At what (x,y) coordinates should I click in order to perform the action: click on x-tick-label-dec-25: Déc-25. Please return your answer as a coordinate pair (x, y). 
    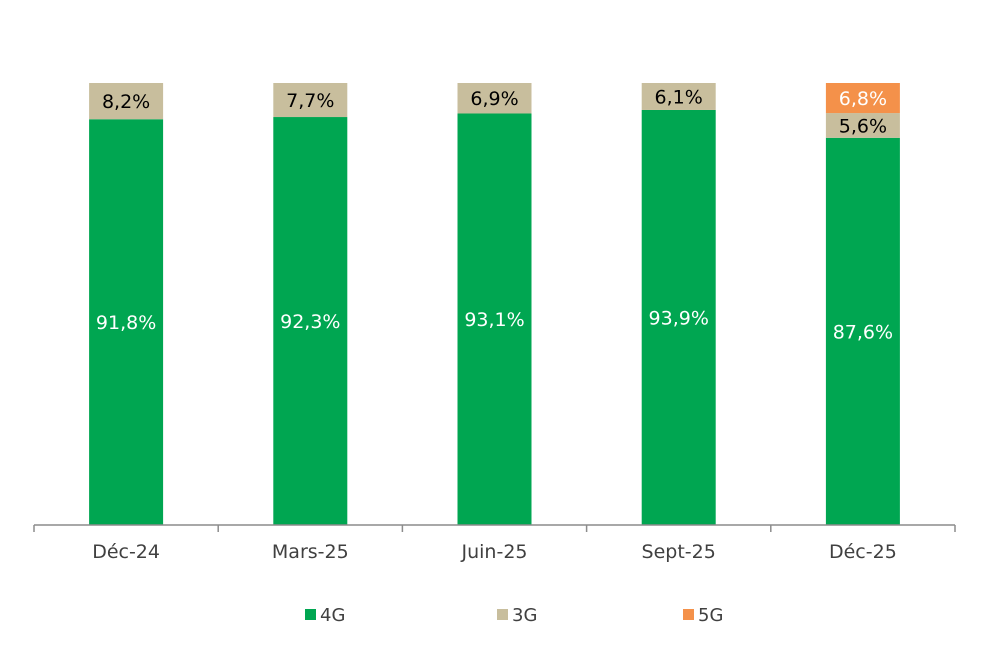
    Looking at the image, I should click on (863, 552).